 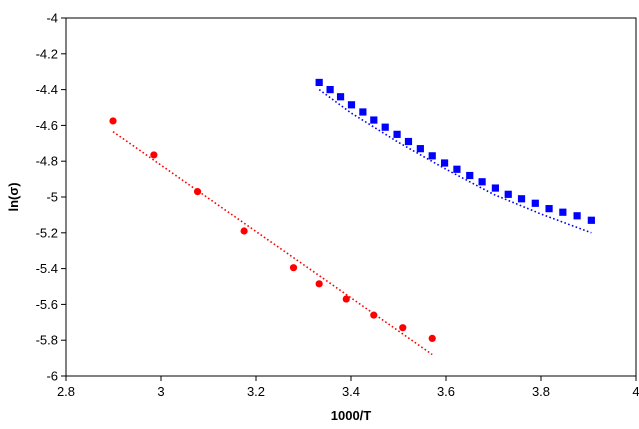 I want to click on x-axis-ticks: 2.8 3 3.2 3.4 3.6 3.8 4, so click(x=348, y=387).